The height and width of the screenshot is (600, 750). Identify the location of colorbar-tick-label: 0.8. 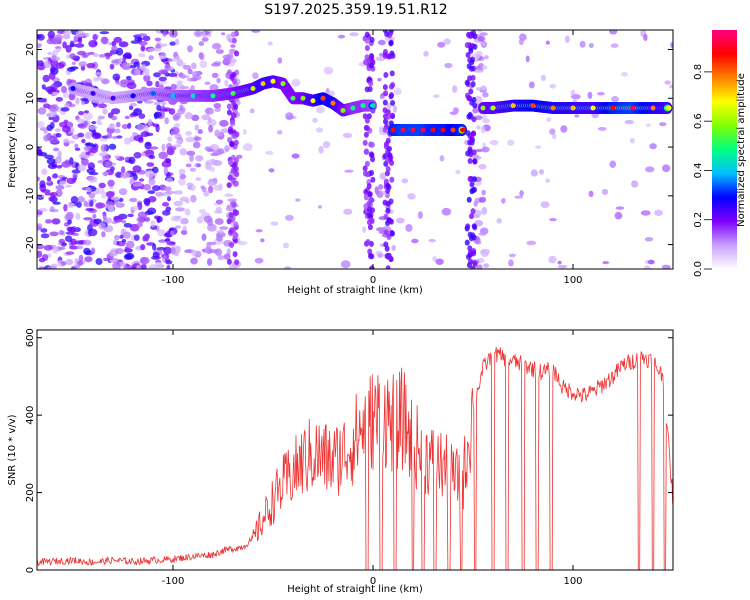
(698, 72).